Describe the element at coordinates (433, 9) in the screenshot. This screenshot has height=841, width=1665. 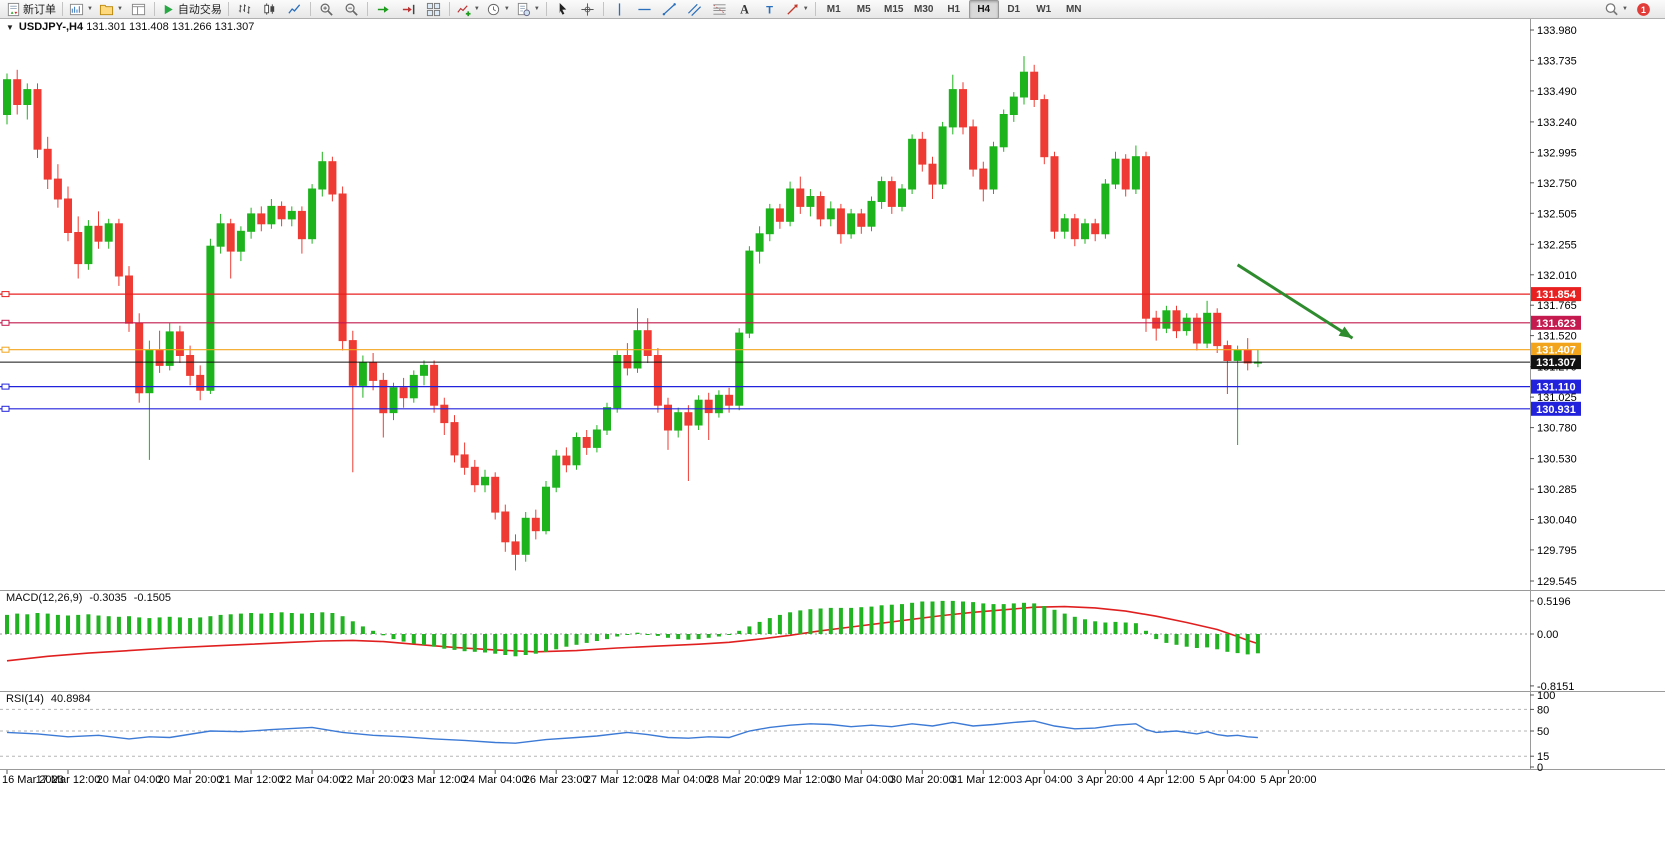
I see `tile-windows-button` at that location.